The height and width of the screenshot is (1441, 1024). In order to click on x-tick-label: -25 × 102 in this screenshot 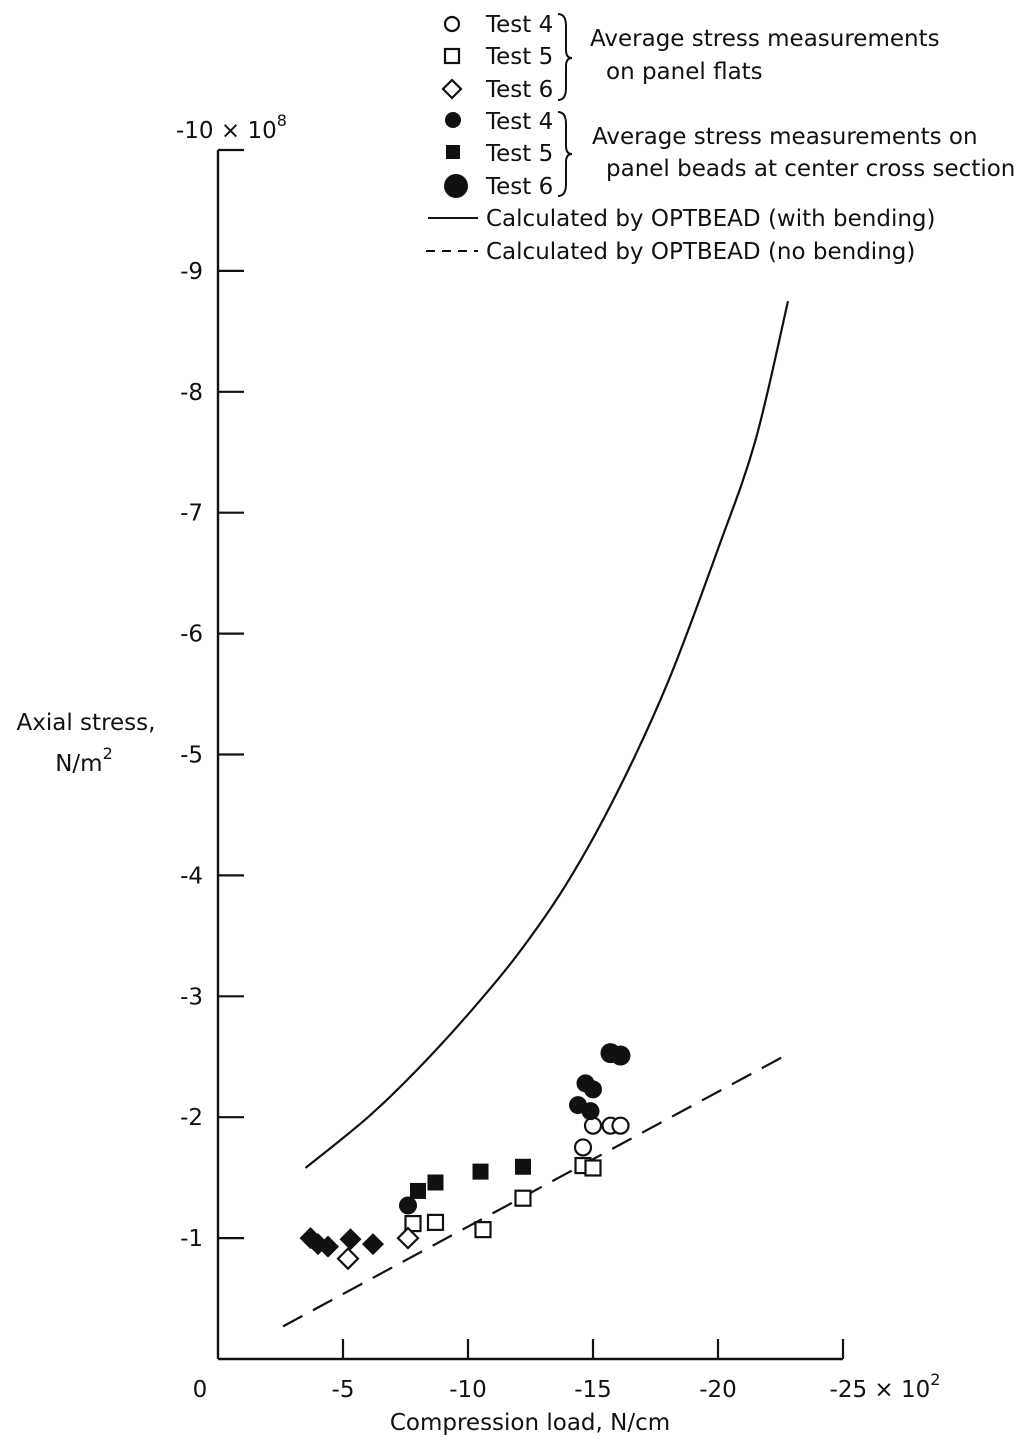, I will do `click(885, 1386)`.